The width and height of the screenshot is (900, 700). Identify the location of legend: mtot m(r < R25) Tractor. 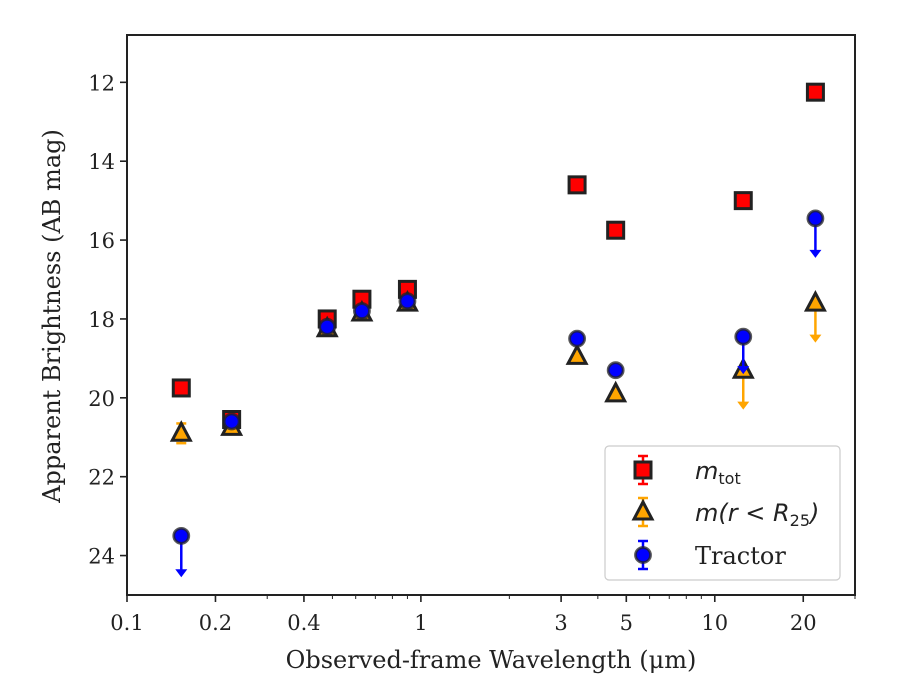
(722, 513).